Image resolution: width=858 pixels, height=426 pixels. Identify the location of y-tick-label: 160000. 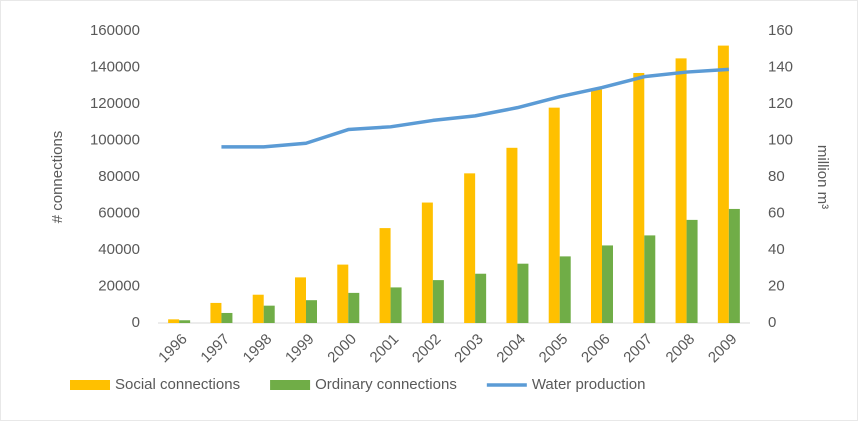
(115, 30).